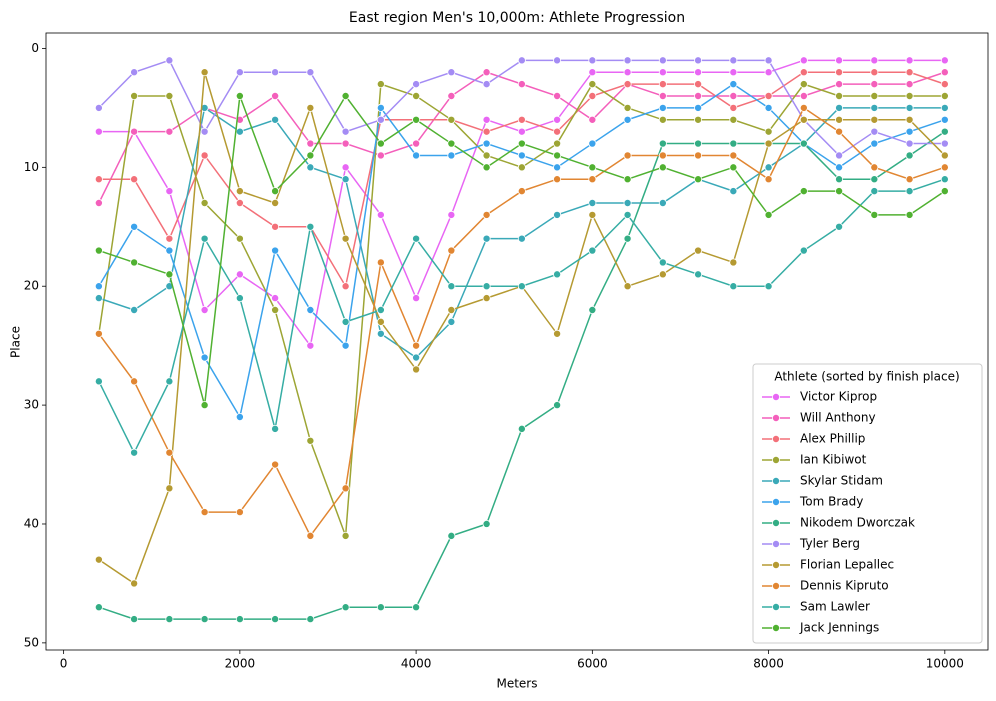 This screenshot has height=701, width=996. I want to click on legend-title: Athlete (sorted by finish place), so click(866, 377).